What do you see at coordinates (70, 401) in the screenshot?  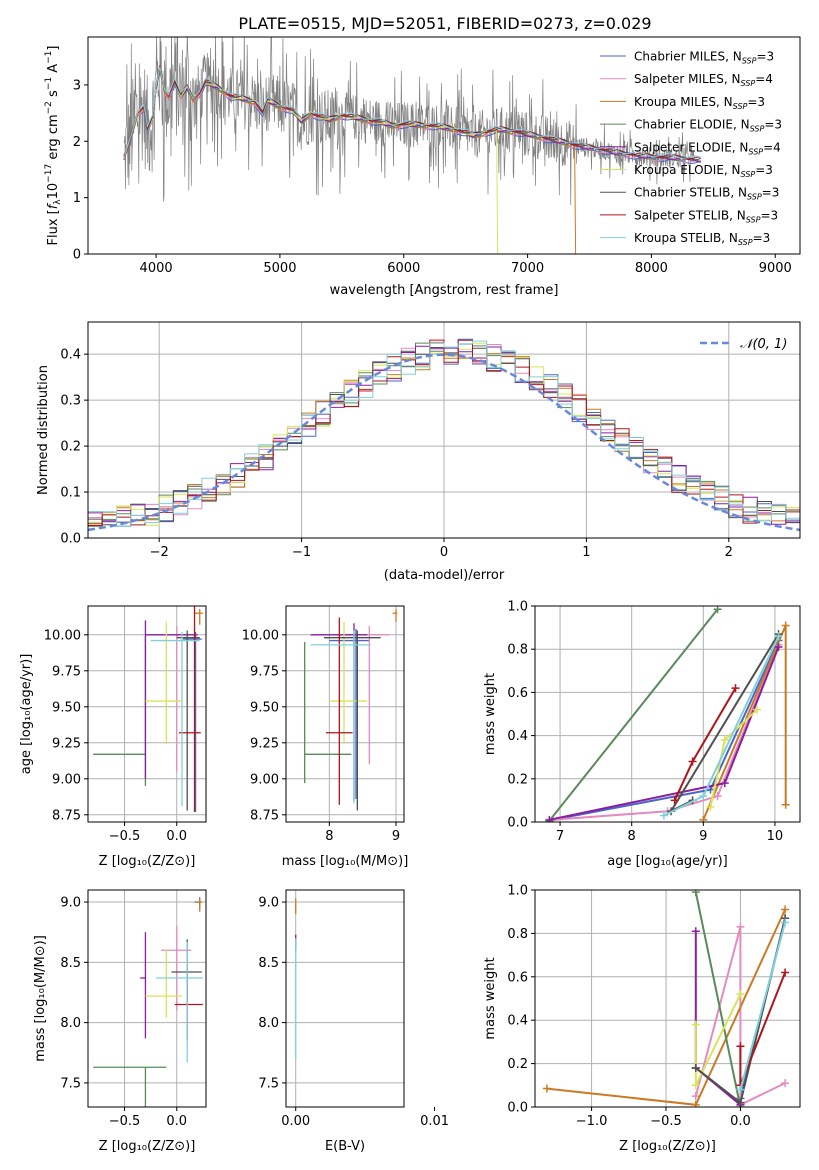 I see `y-tick-label: 0.3` at bounding box center [70, 401].